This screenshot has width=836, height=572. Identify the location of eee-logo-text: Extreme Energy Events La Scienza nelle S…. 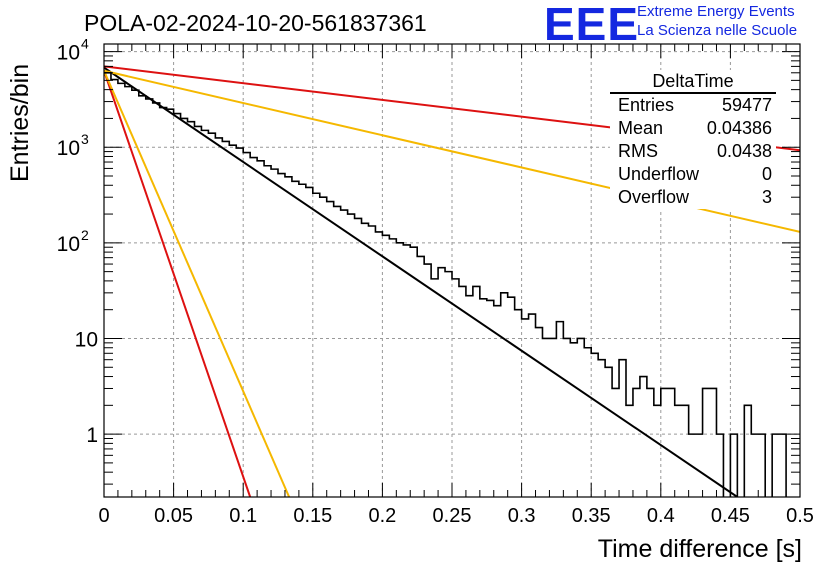
(717, 21).